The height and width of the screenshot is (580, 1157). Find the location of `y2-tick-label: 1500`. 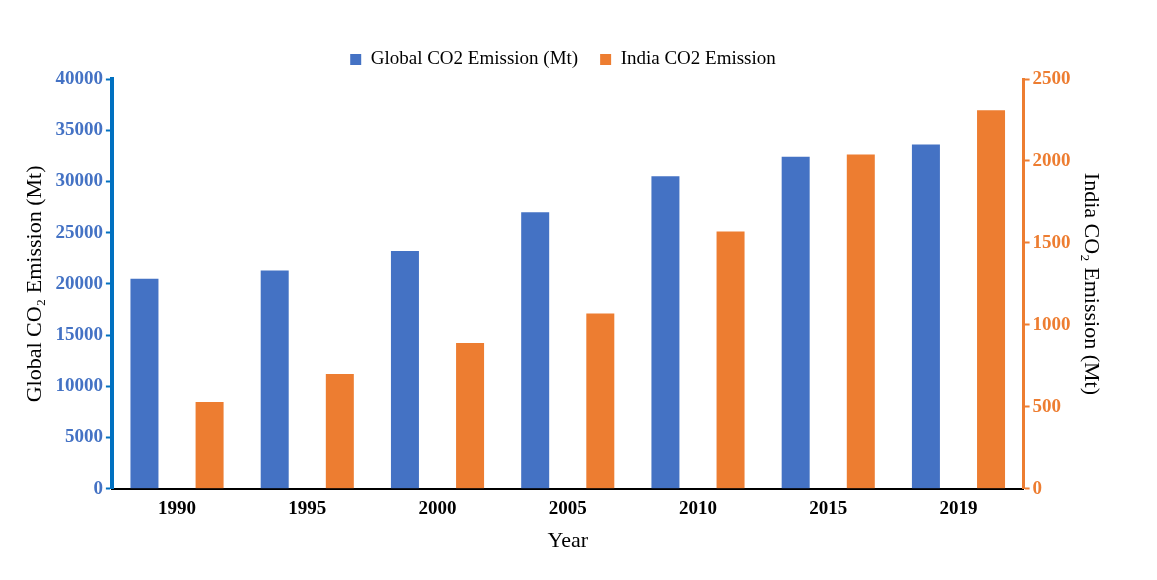

y2-tick-label: 1500 is located at coordinates (1051, 241).